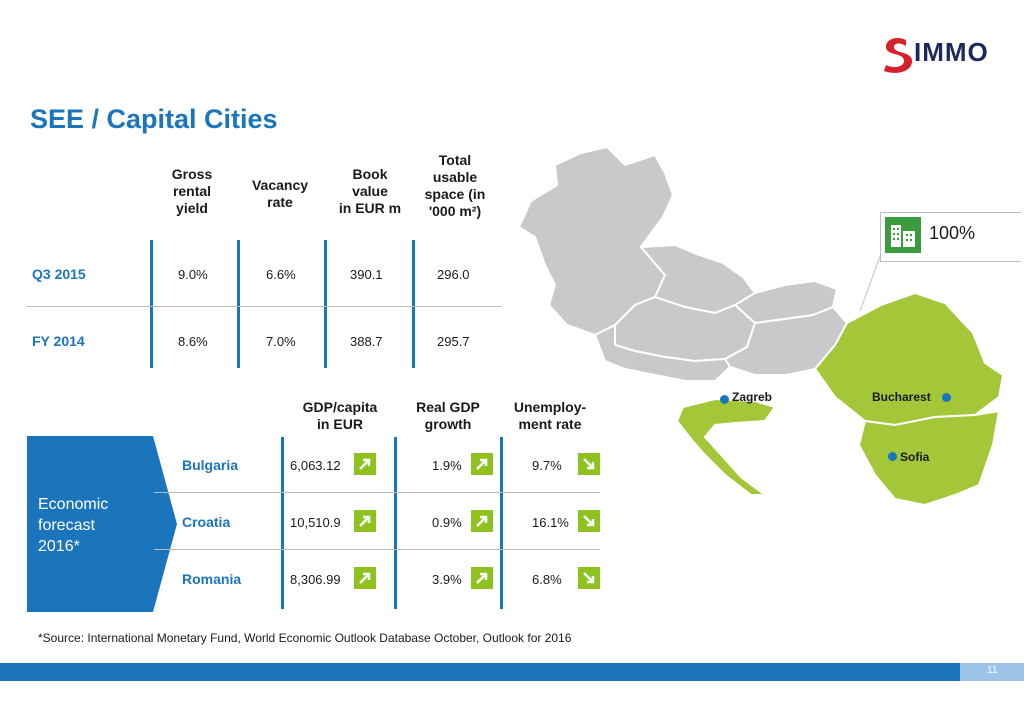 This screenshot has height=709, width=1024. I want to click on header-line: Vacancy, so click(280, 185).